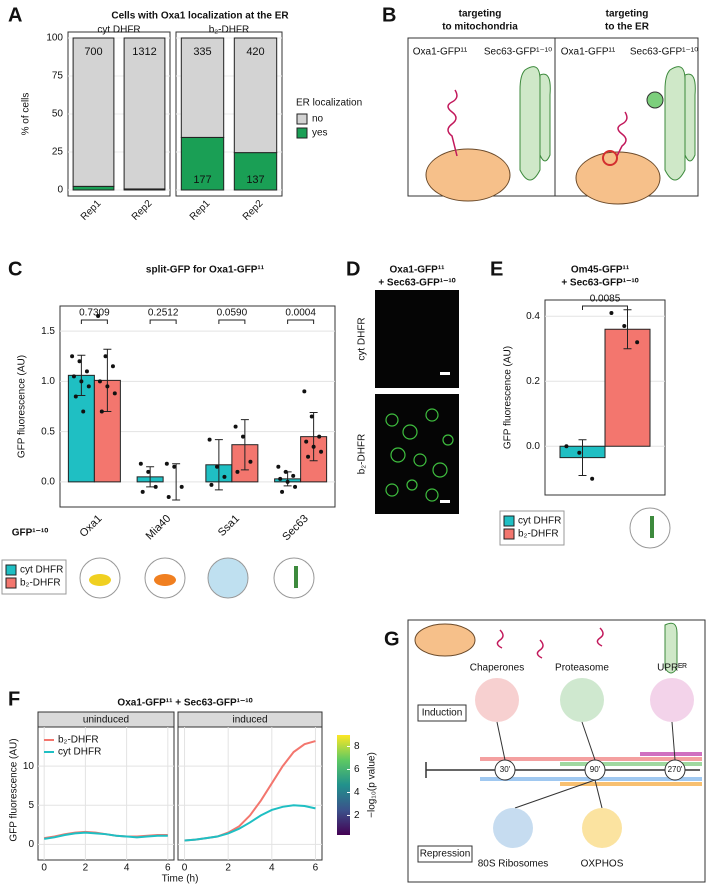  I want to click on panel-label: B, so click(389, 15).